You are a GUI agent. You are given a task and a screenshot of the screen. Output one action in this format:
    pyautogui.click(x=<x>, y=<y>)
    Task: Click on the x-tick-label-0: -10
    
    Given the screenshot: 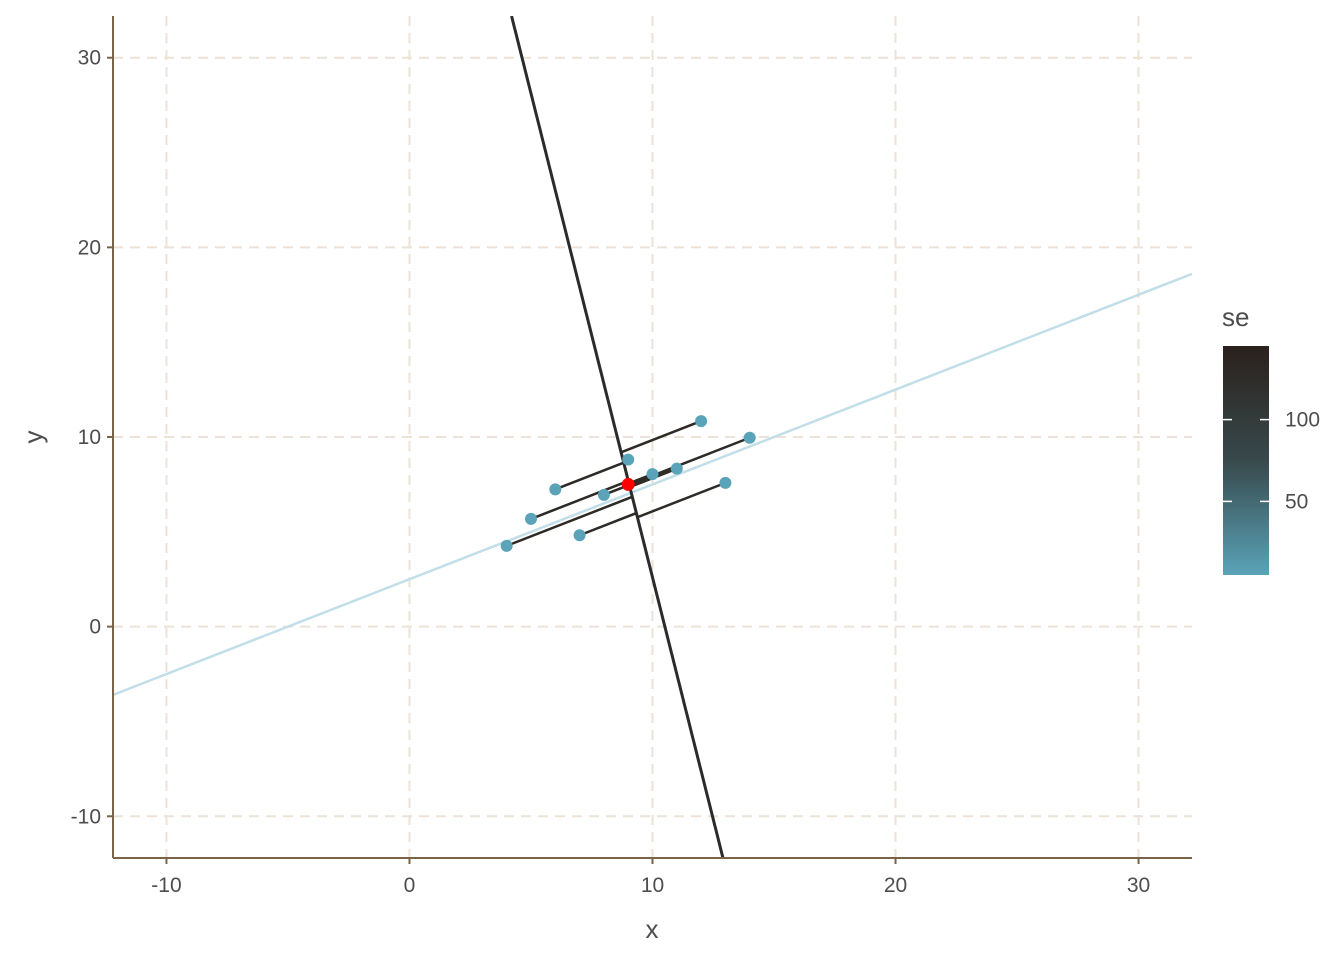 What is the action you would take?
    pyautogui.click(x=166, y=885)
    